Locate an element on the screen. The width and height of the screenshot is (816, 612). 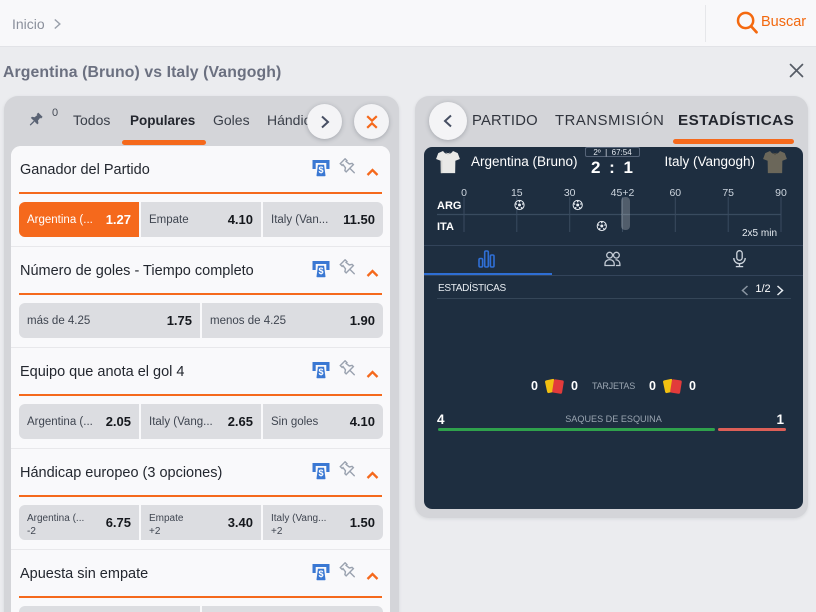
svg-text: 0 is located at coordinates (464, 193).